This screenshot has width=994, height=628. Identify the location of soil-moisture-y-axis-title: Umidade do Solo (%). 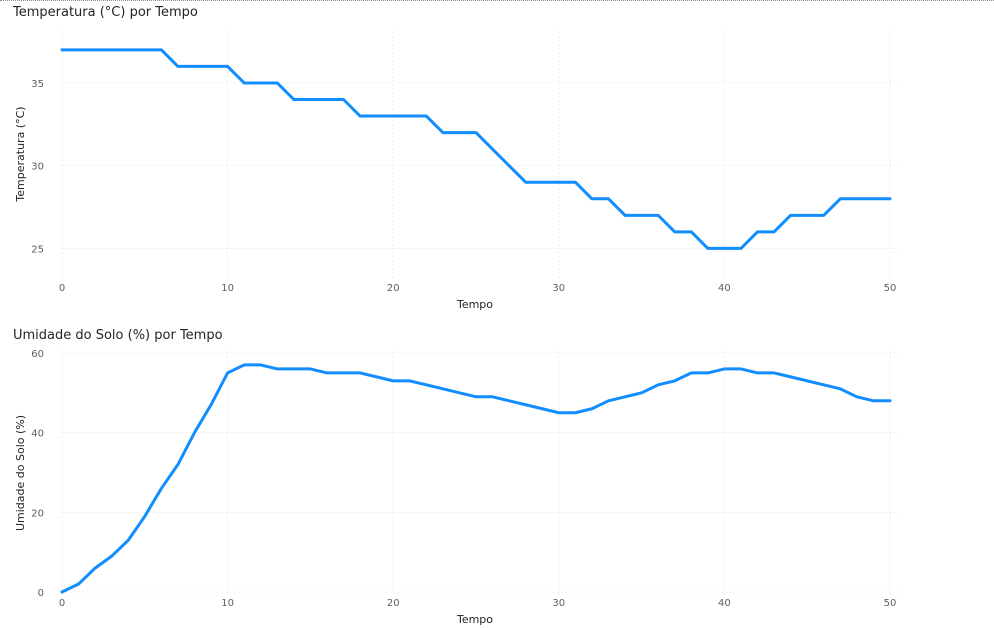
(20, 473).